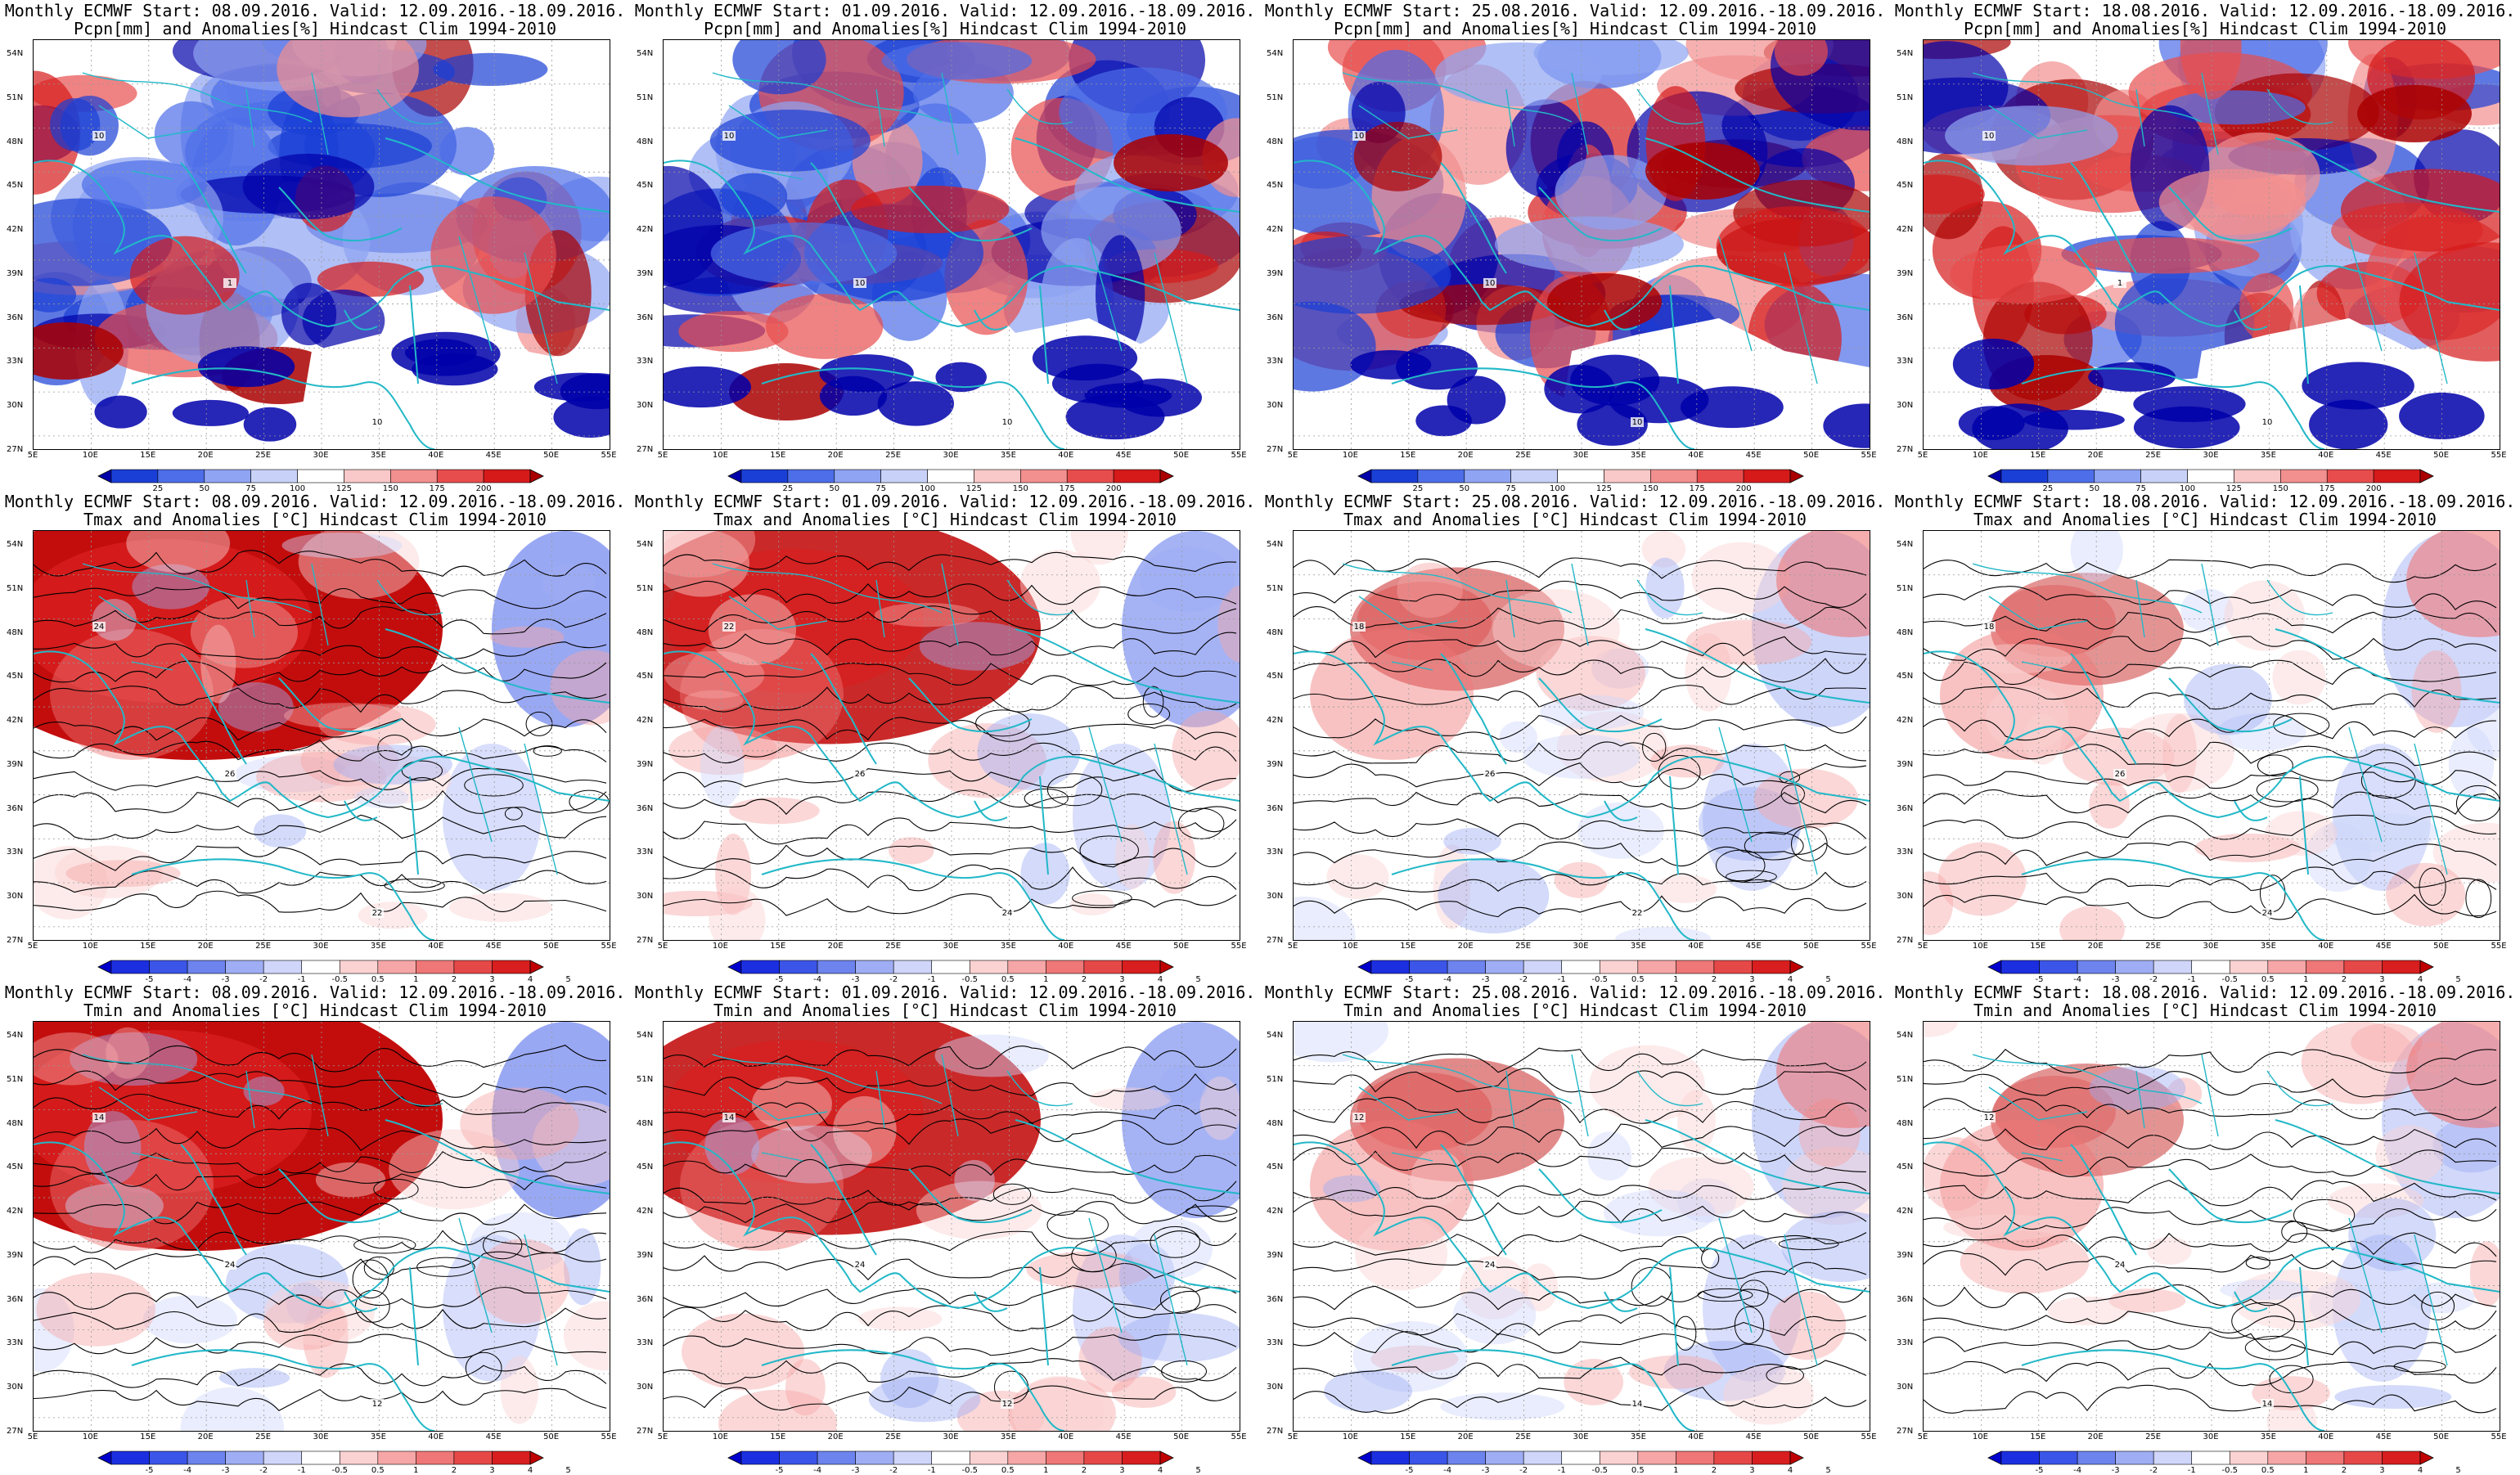 Image resolution: width=2520 pixels, height=1475 pixels. Describe the element at coordinates (264, 1471) in the screenshot. I see `colorbar-tick-label: -2` at that location.